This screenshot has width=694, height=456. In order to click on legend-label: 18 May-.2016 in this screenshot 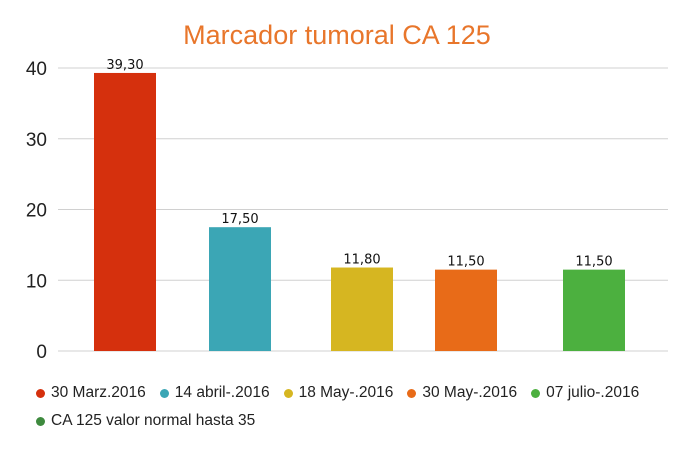, I will do `click(346, 392)`.